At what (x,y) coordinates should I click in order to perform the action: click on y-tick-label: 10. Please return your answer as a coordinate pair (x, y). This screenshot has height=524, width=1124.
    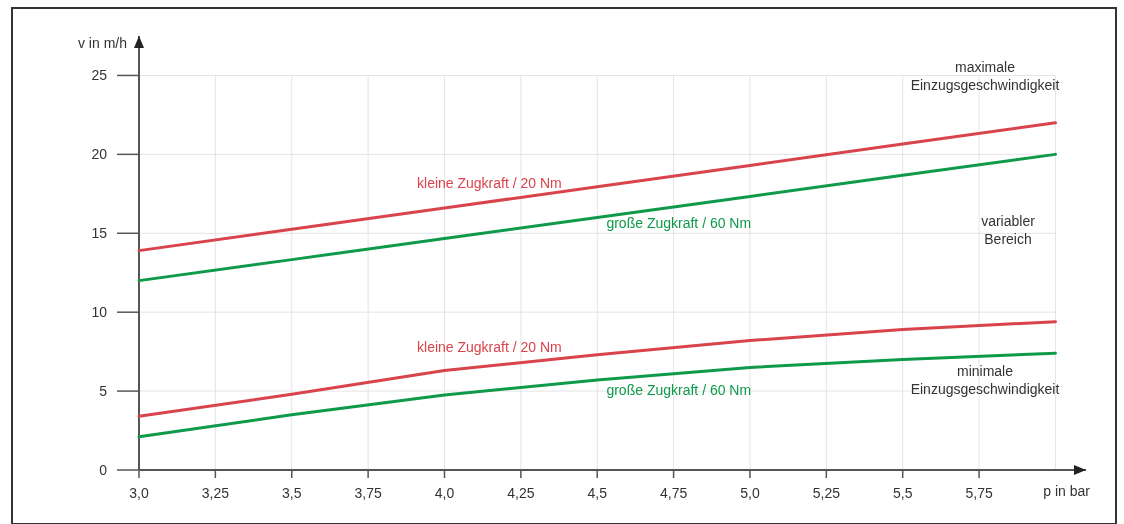
    Looking at the image, I should click on (99, 312).